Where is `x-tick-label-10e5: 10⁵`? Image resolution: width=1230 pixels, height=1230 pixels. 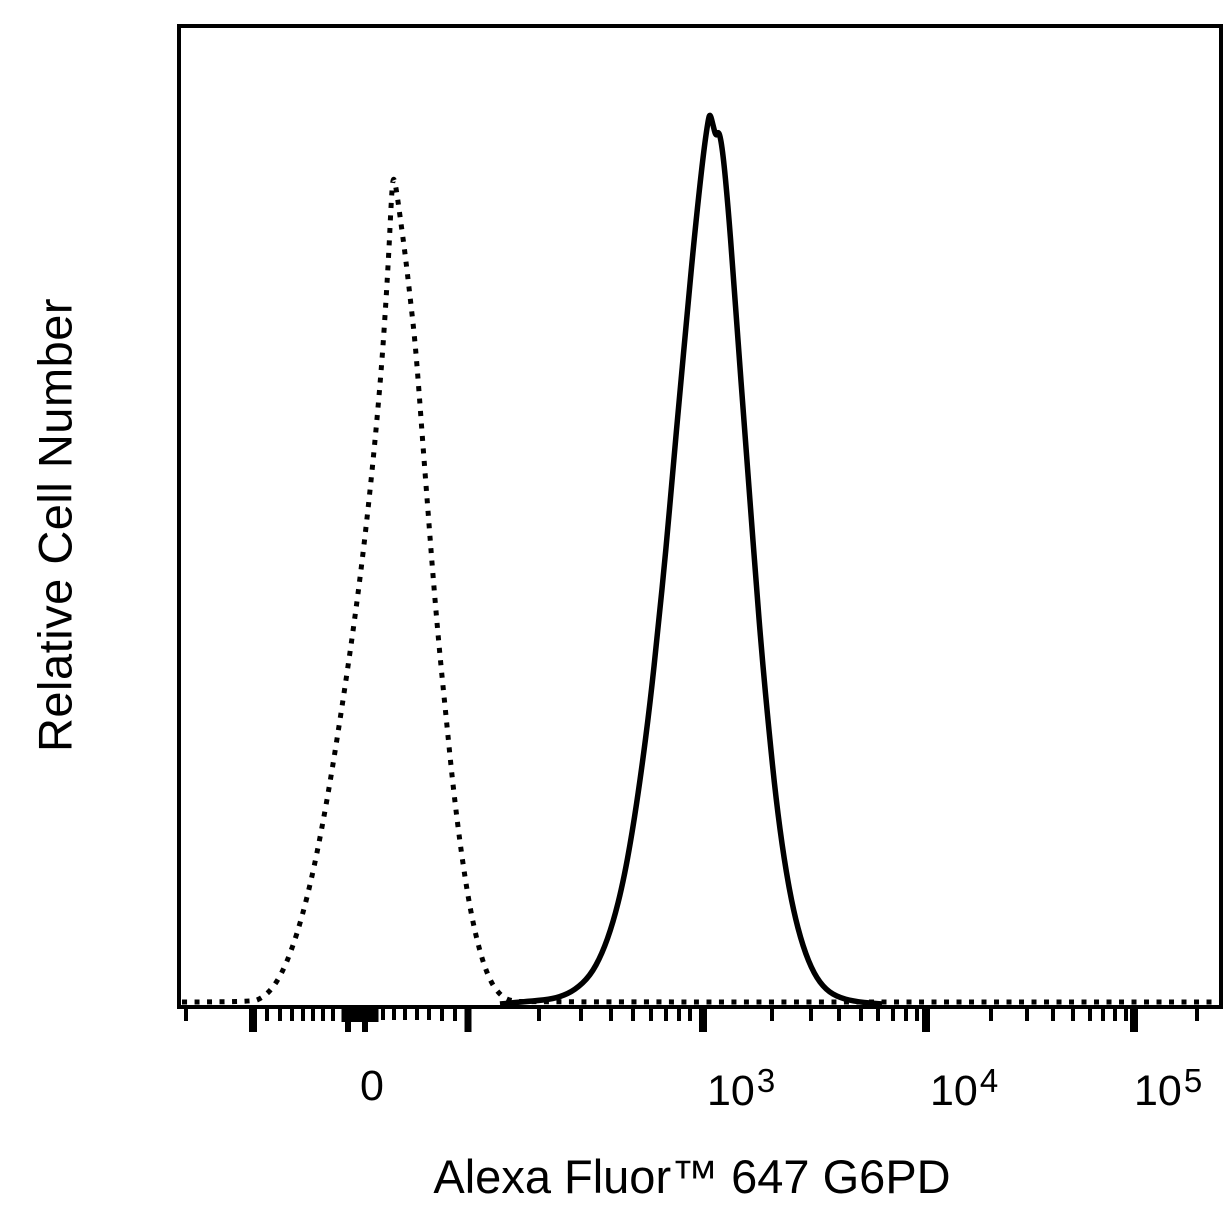 x-tick-label-10e5: 10⁵ is located at coordinates (1168, 1088).